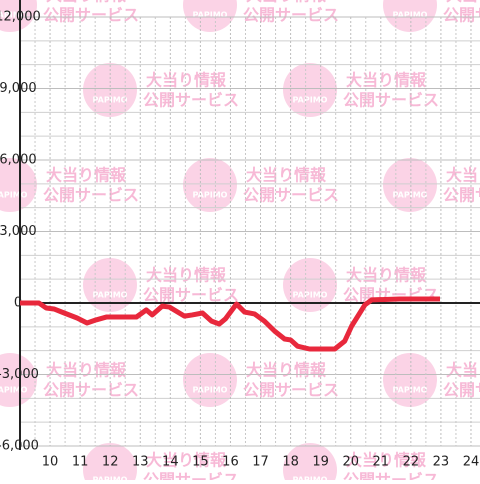  Describe the element at coordinates (18, 231) in the screenshot. I see `y-tick-label: 3,000` at that location.